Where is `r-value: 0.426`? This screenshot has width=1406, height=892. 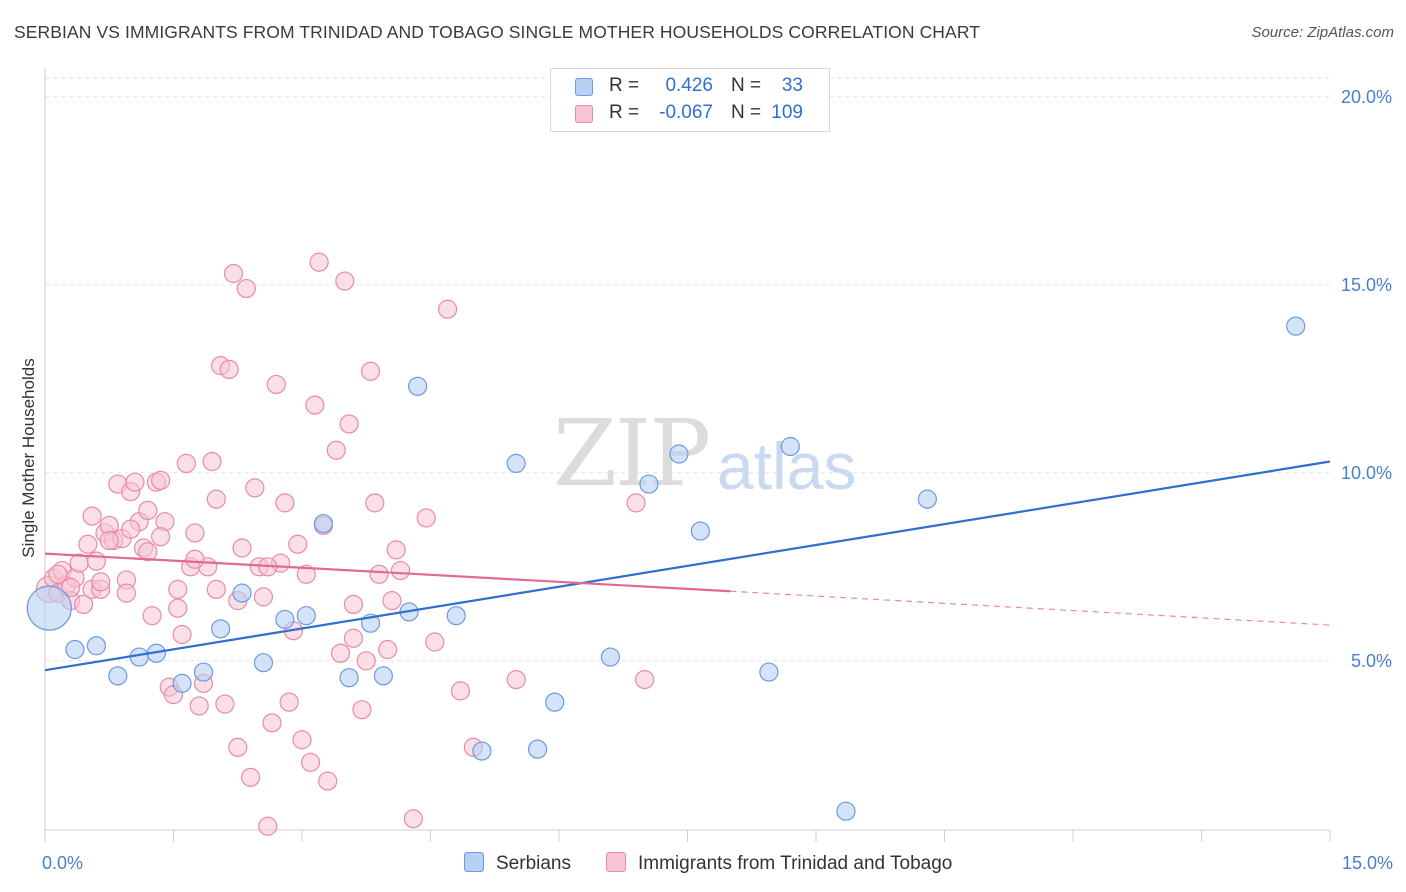
r-value: 0.426 is located at coordinates (689, 85).